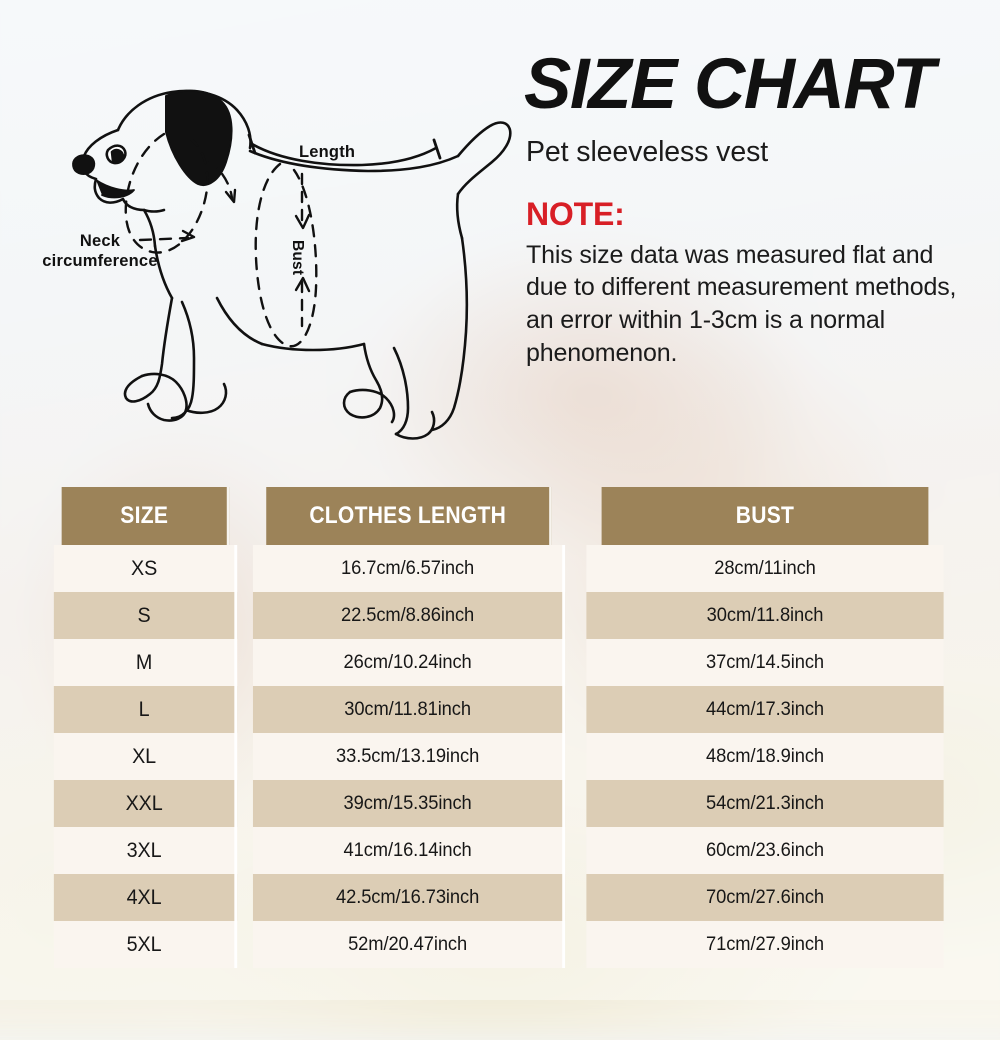 The image size is (1000, 1040). Describe the element at coordinates (409, 516) in the screenshot. I see `column-header-clothes-length: CLOTHES LENGTH` at that location.